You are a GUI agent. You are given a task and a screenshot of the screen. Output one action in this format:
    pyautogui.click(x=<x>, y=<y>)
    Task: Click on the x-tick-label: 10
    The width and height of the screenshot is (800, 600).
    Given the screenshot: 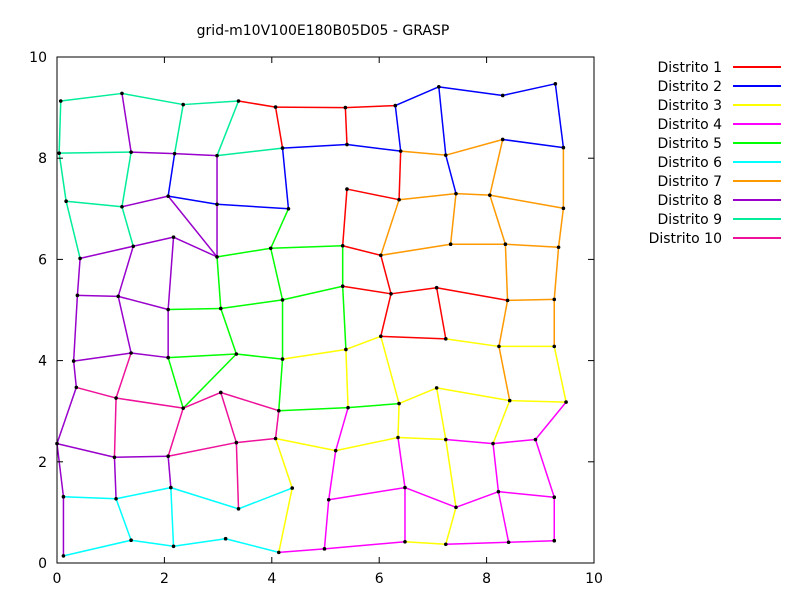 What is the action you would take?
    pyautogui.click(x=594, y=579)
    